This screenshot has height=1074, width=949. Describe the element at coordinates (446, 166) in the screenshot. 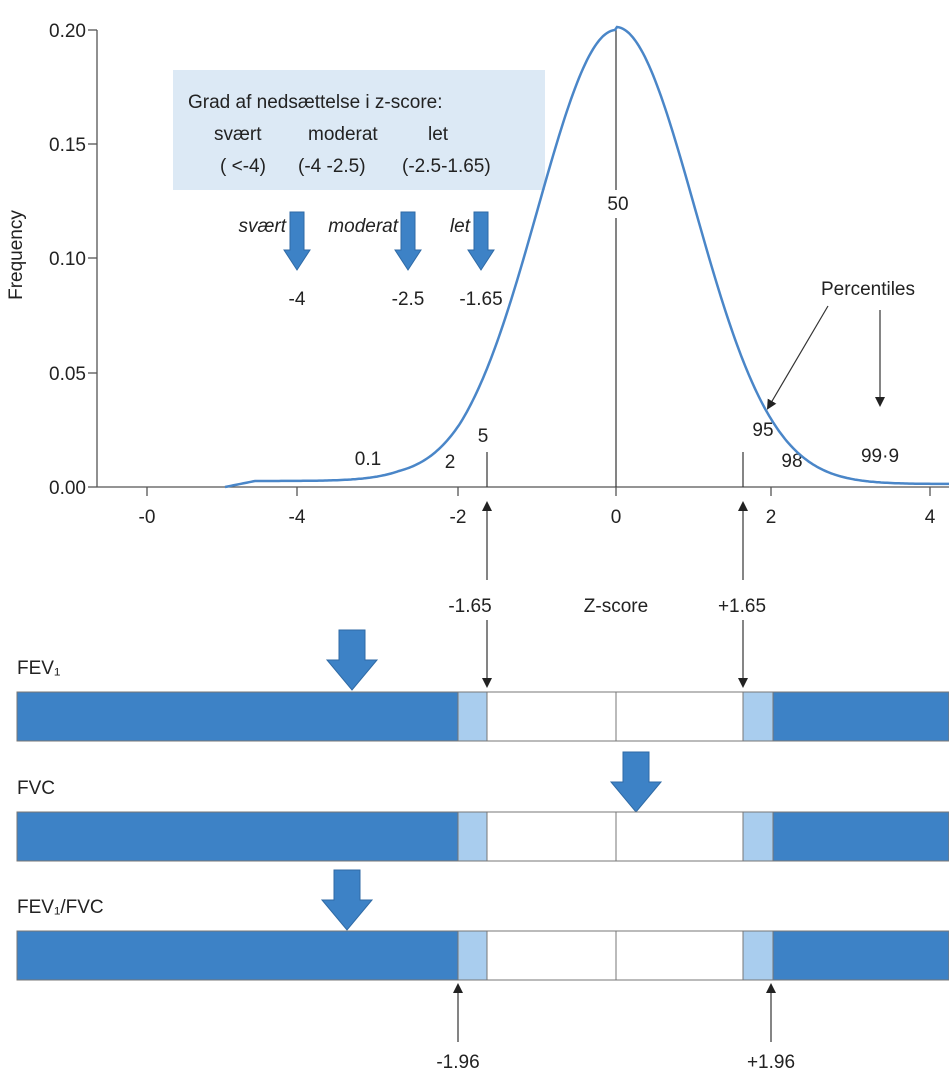

I see `legend-range: (-2.5-1.65)` at that location.